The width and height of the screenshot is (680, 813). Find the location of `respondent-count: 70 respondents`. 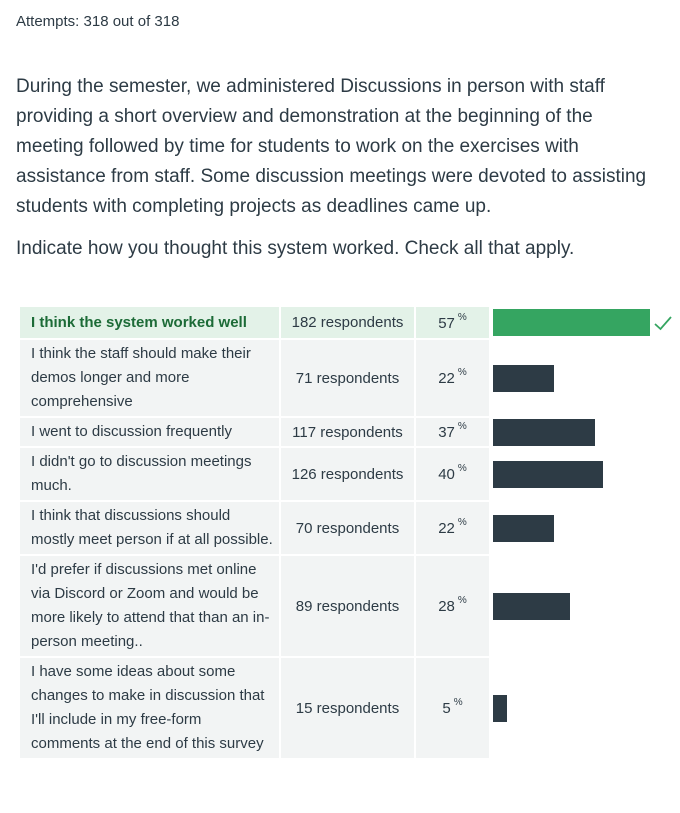

respondent-count: 70 respondents is located at coordinates (347, 528).